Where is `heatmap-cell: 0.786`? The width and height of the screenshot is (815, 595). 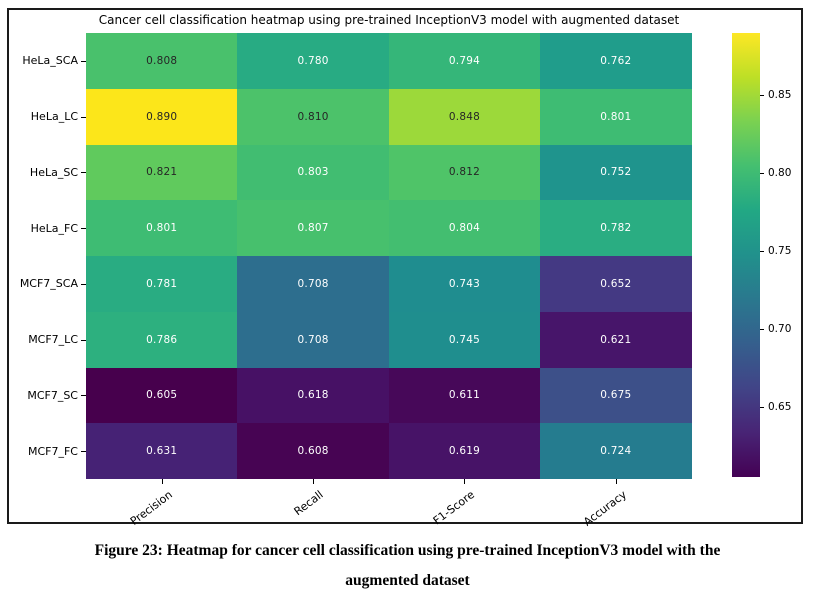 heatmap-cell: 0.786 is located at coordinates (162, 339).